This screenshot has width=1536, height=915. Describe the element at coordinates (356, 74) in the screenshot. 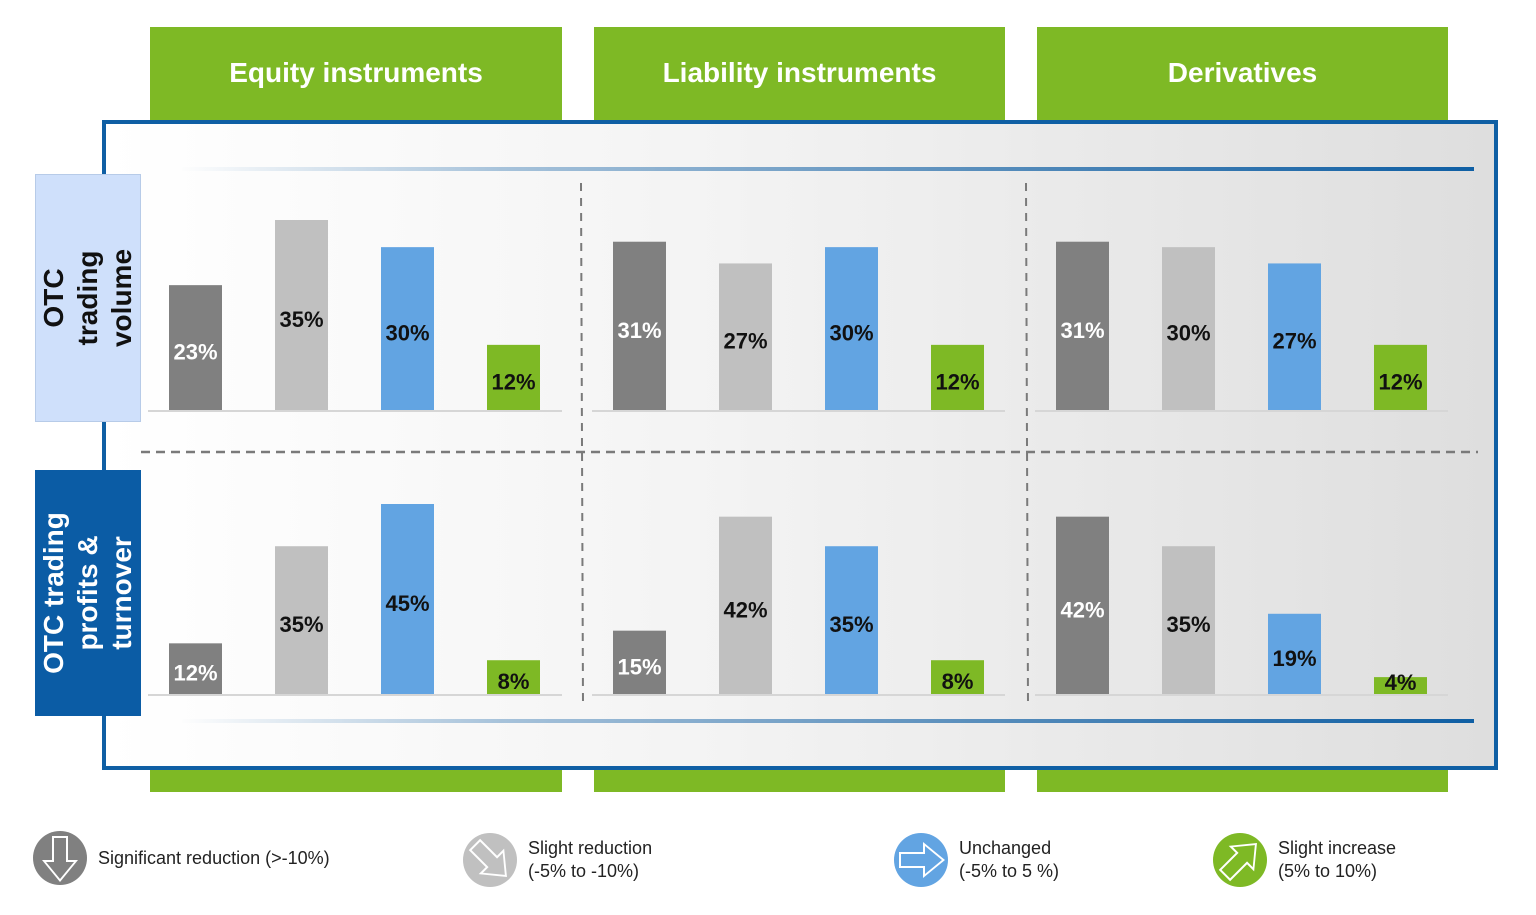

I see `column-header-equity-instruments: Equity instruments` at that location.